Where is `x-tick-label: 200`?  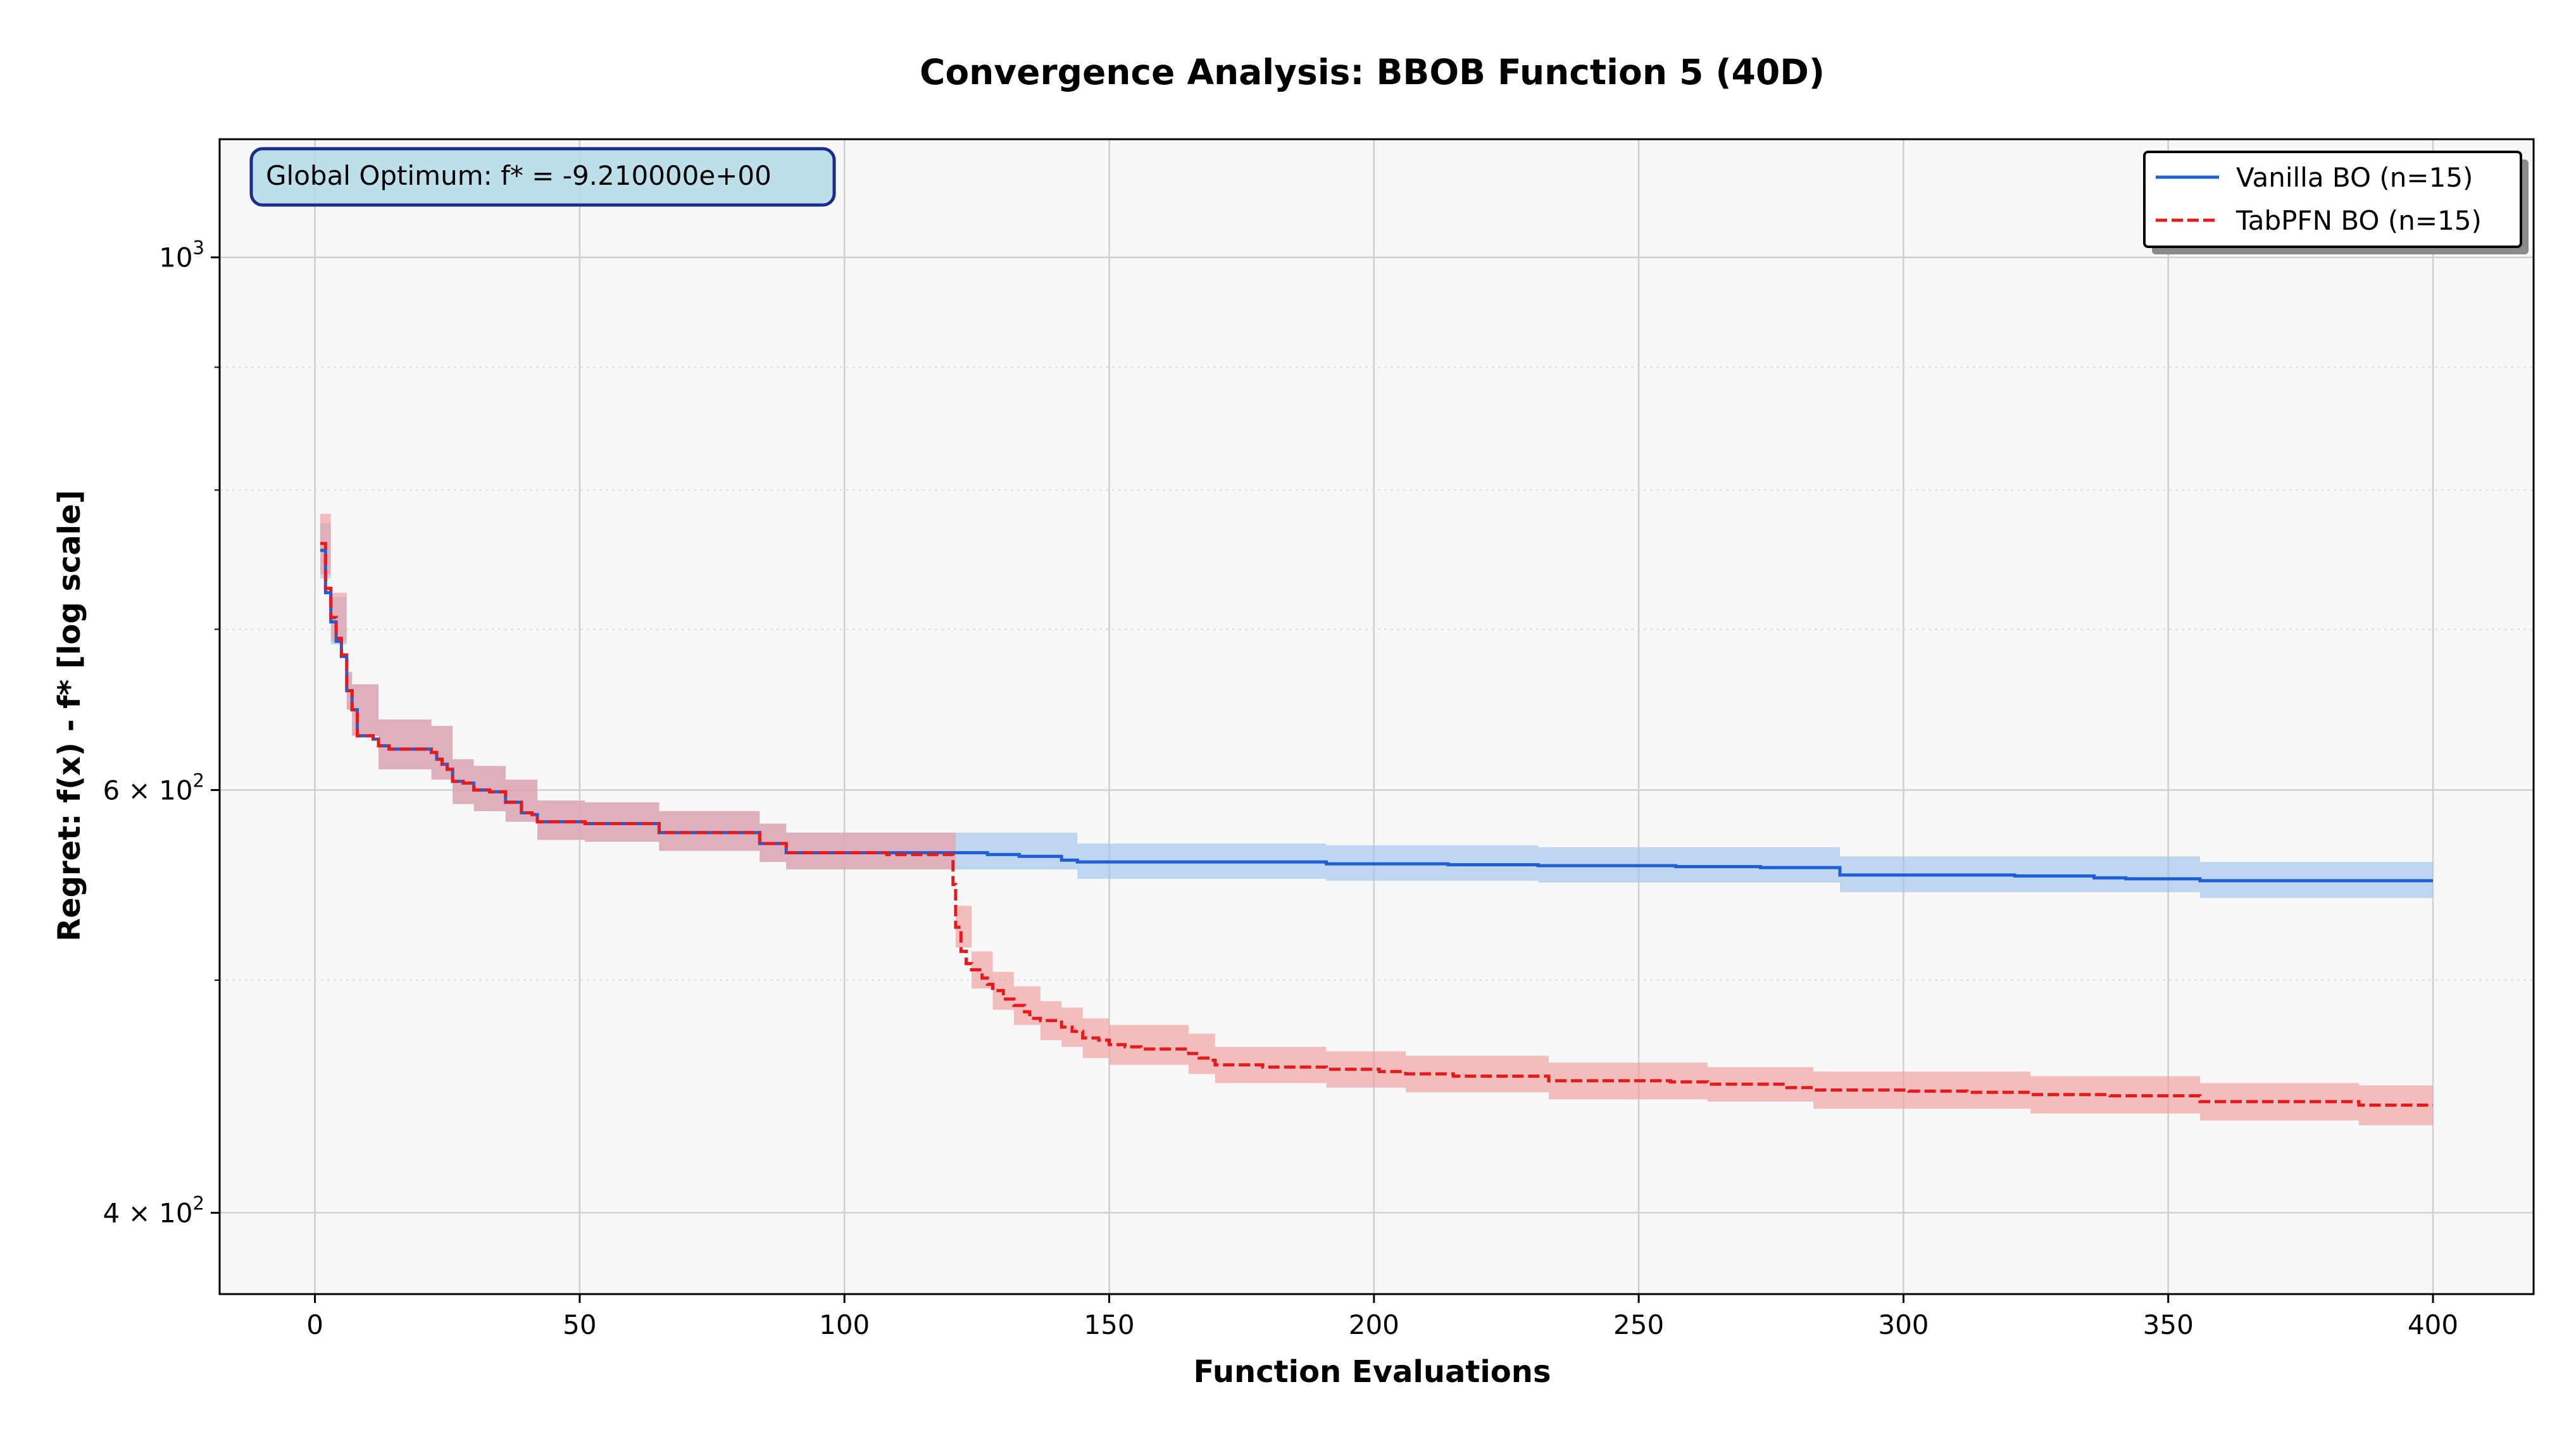
x-tick-label: 200 is located at coordinates (1374, 1324).